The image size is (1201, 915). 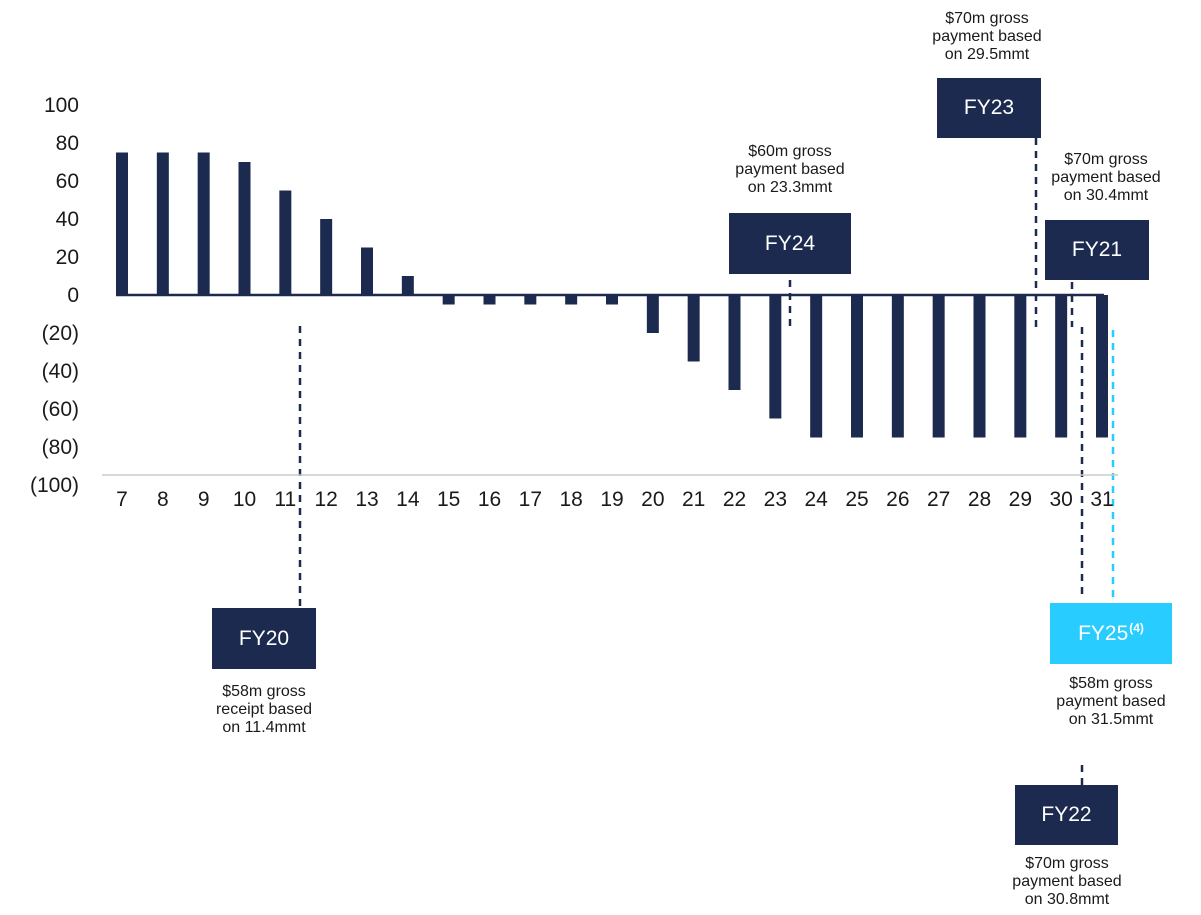 What do you see at coordinates (530, 499) in the screenshot?
I see `x-tick-label: 17` at bounding box center [530, 499].